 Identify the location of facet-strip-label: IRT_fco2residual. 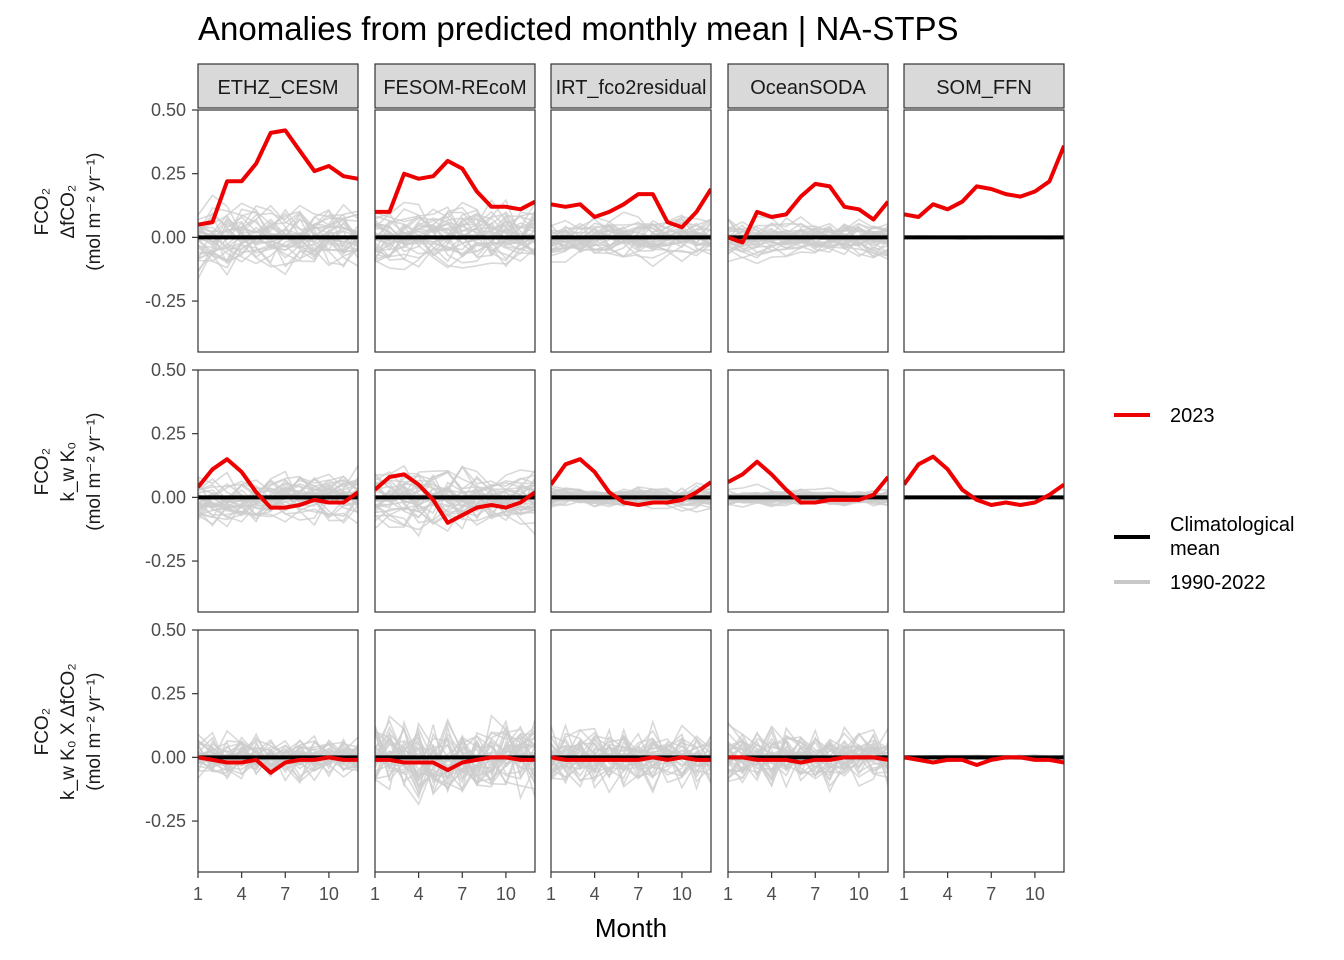
(631, 88).